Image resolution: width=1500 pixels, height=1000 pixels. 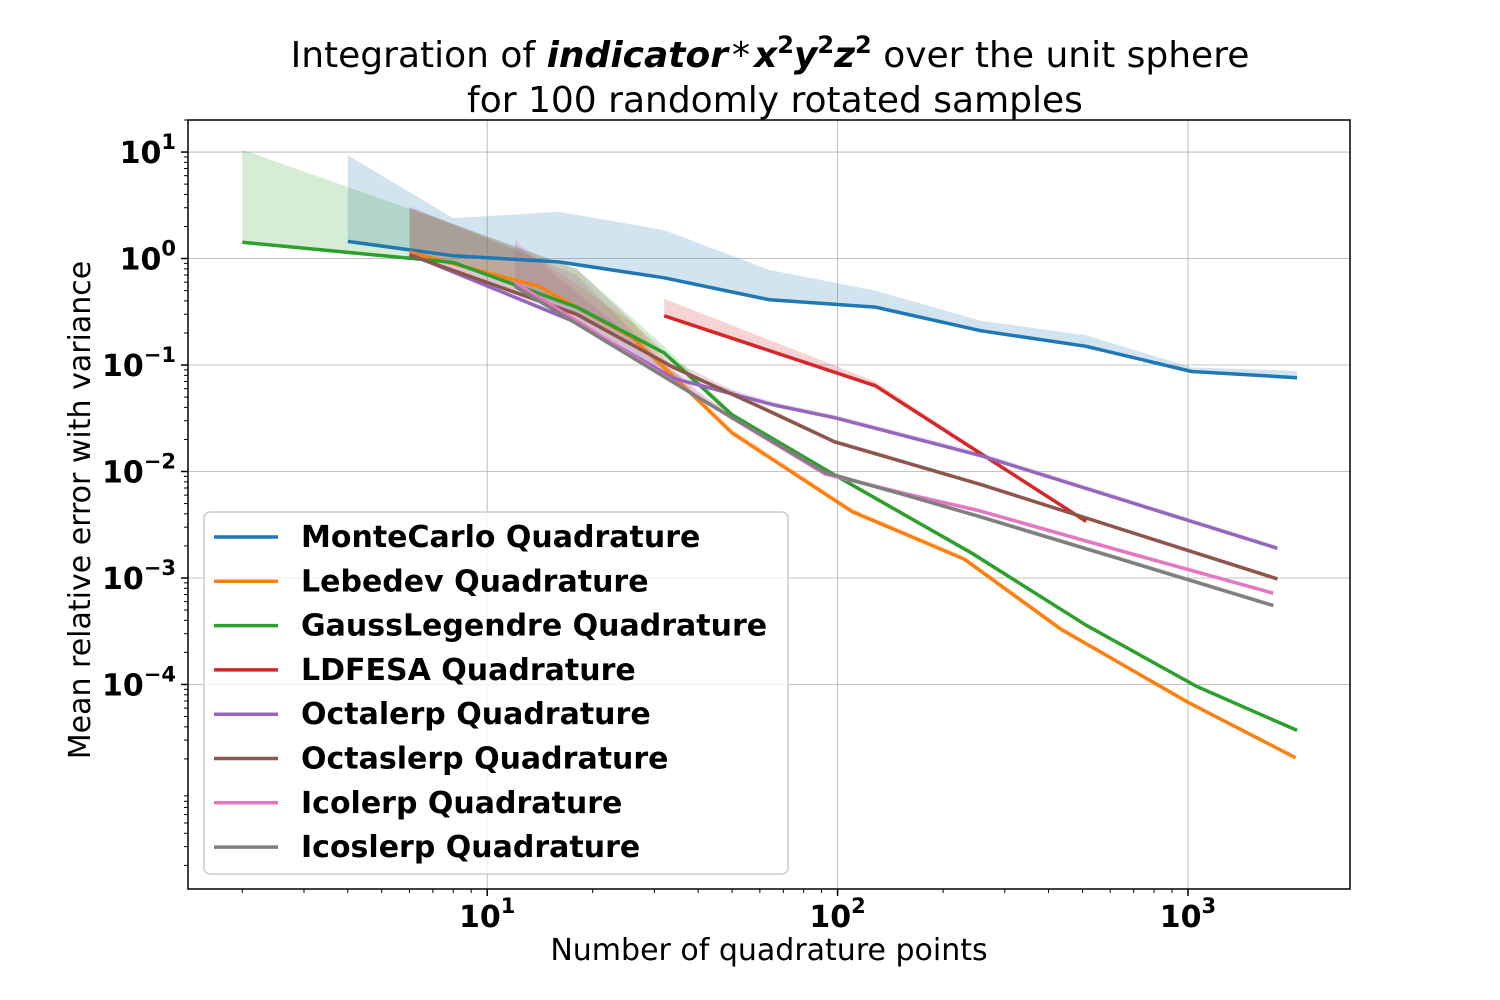 I want to click on legend-label: Octaslerp Quadrature, so click(x=485, y=759).